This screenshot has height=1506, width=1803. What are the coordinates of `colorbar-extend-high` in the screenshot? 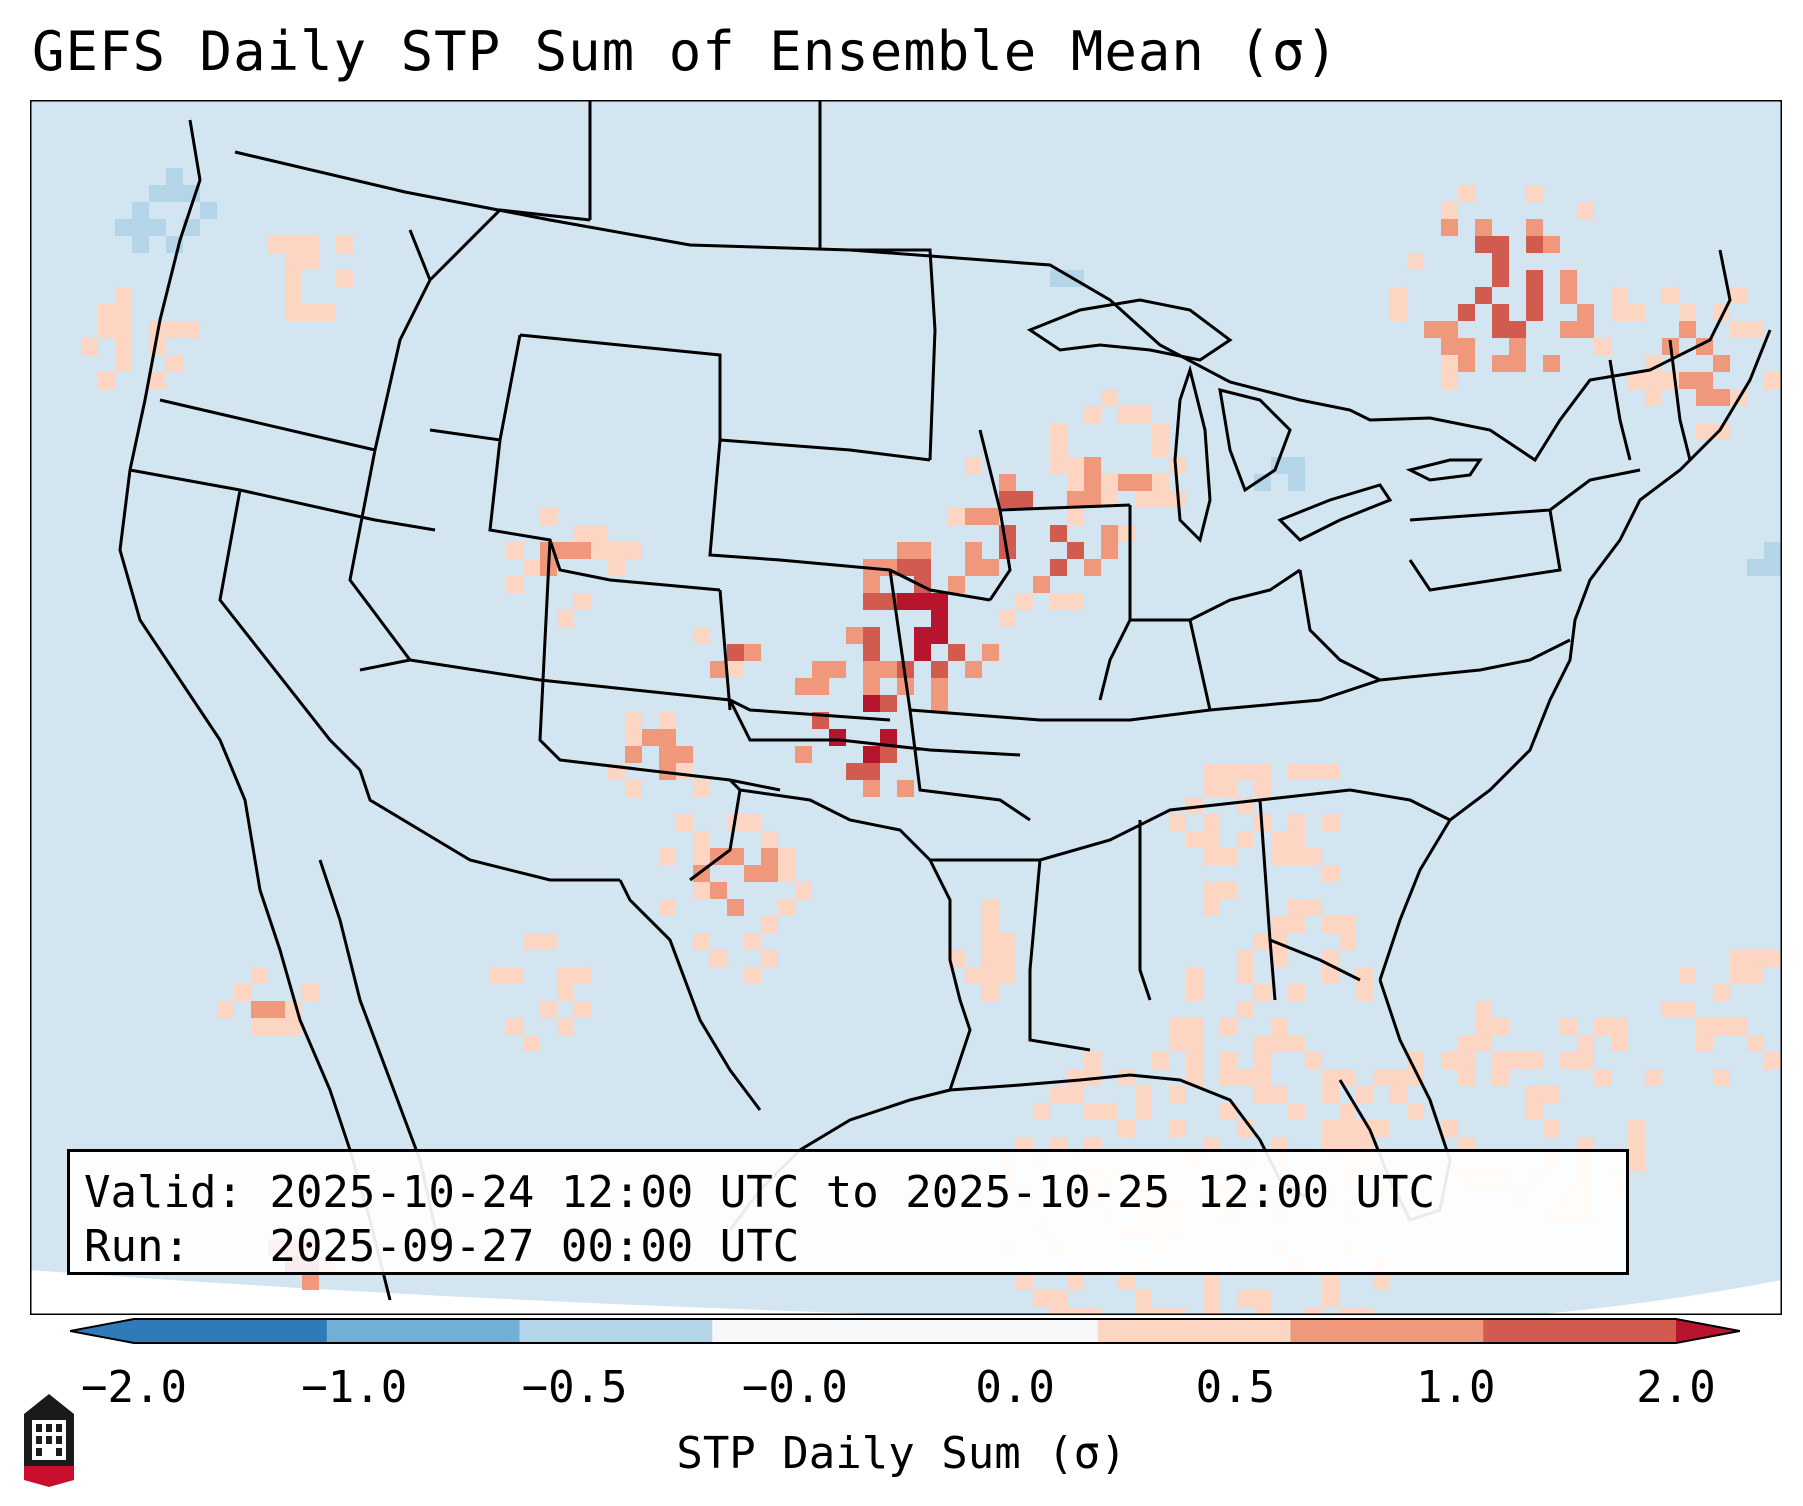 It's located at (1708, 1331).